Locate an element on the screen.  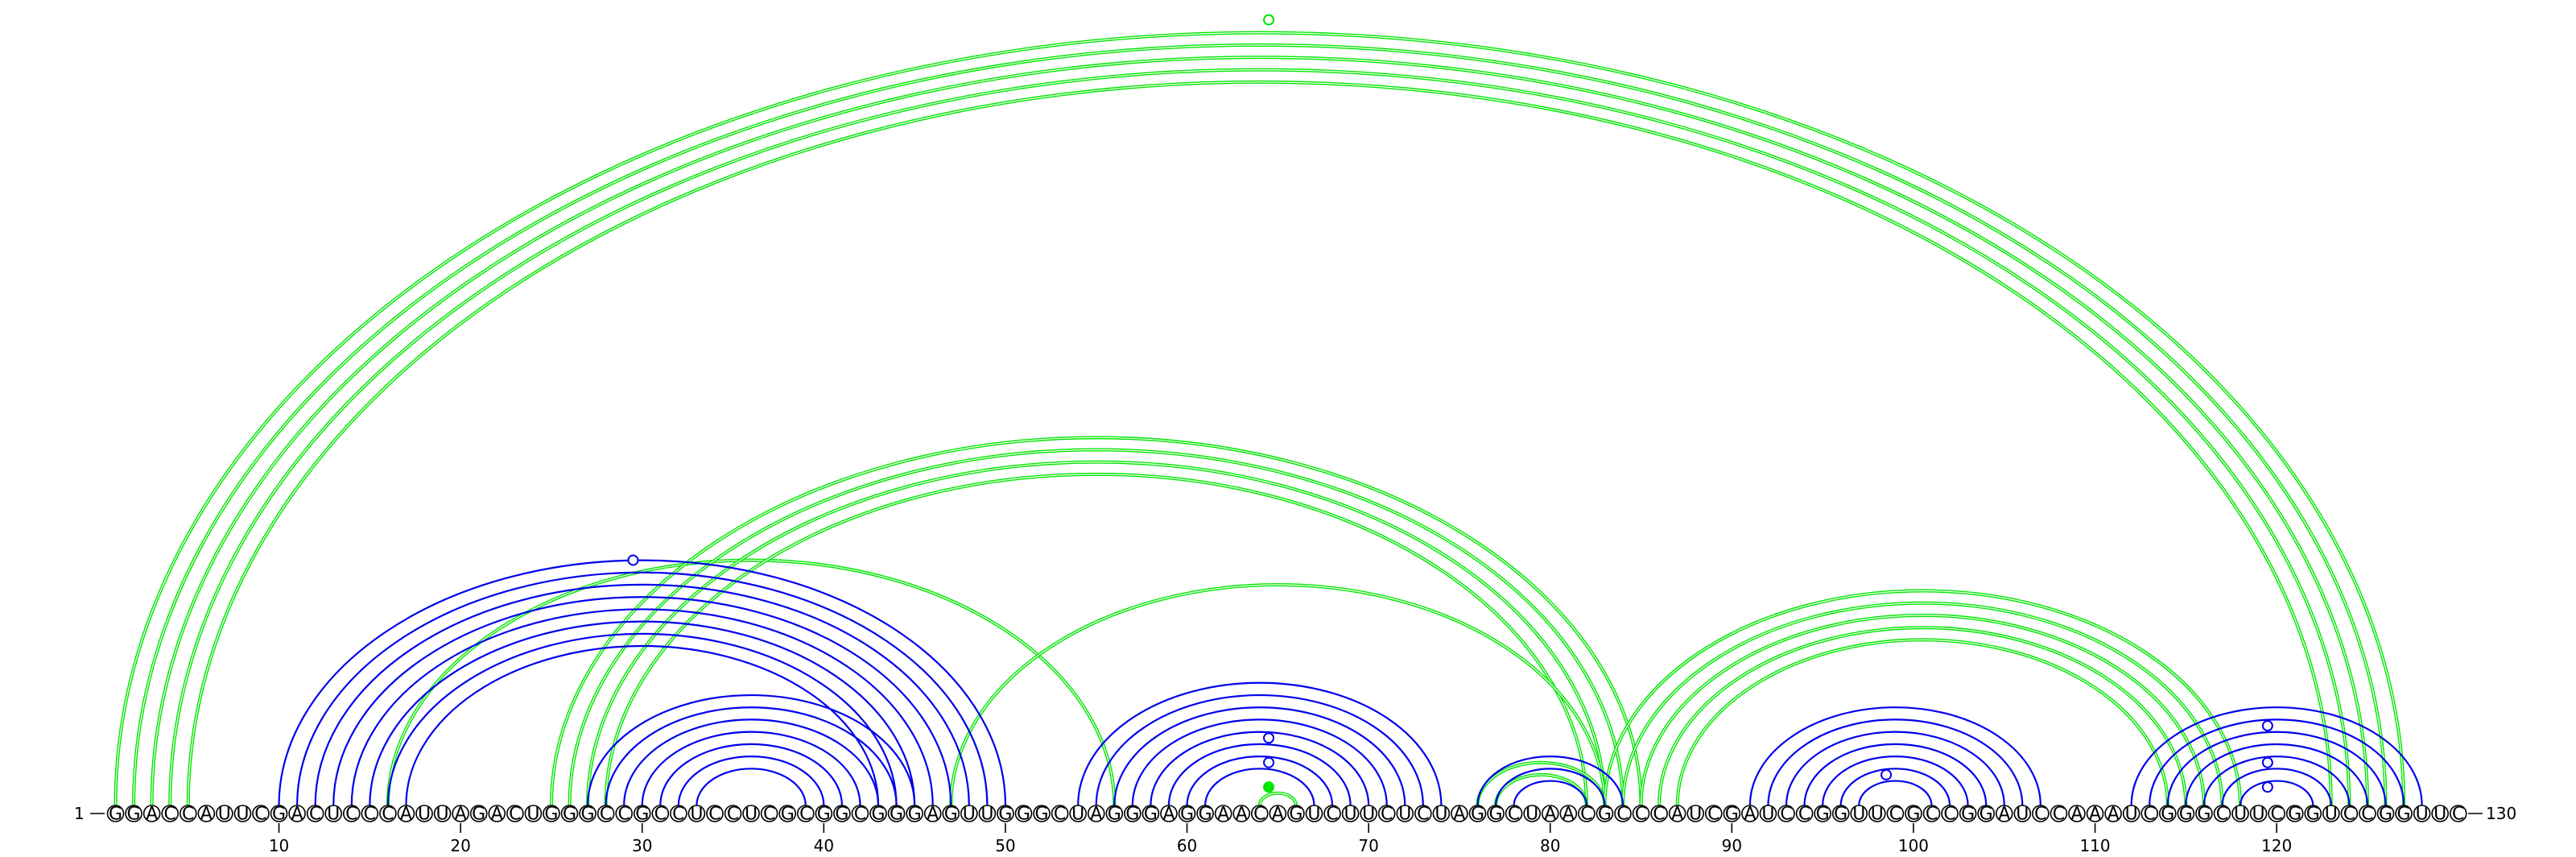
tick-label: 80 is located at coordinates (1550, 845).